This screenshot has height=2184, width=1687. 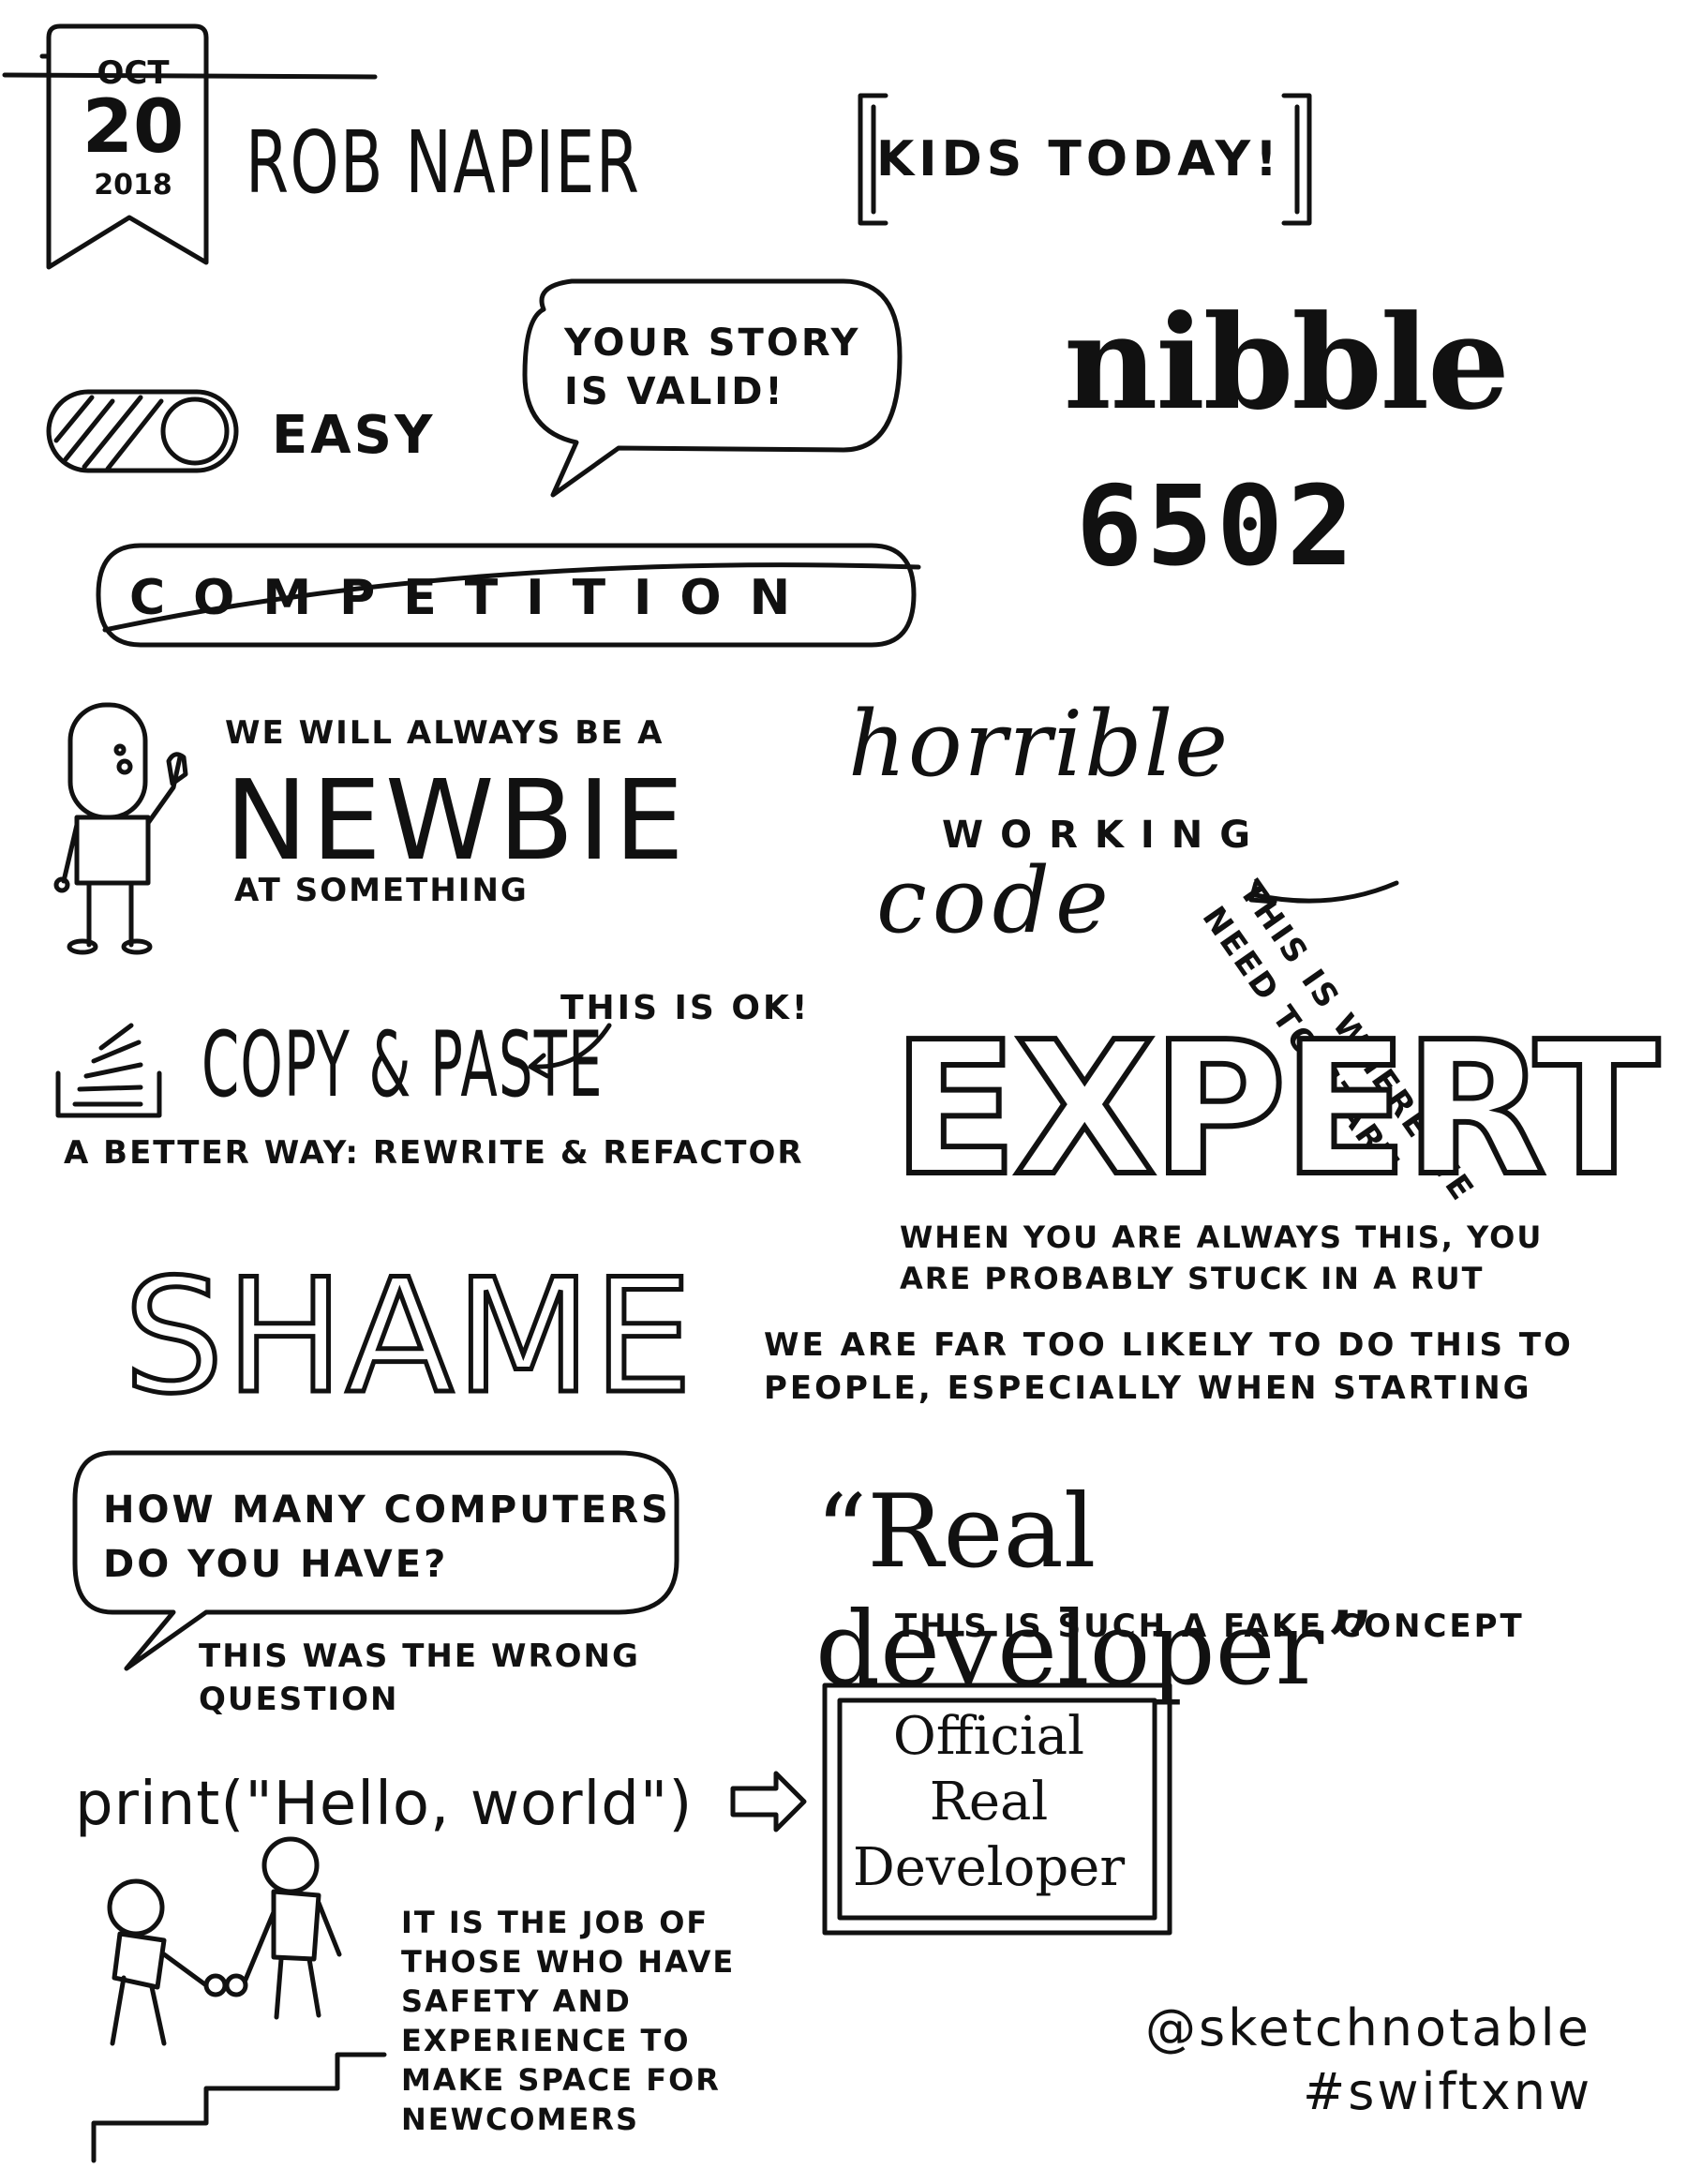 I want to click on newbie-line-bottom: AT SOMETHING, so click(x=381, y=891).